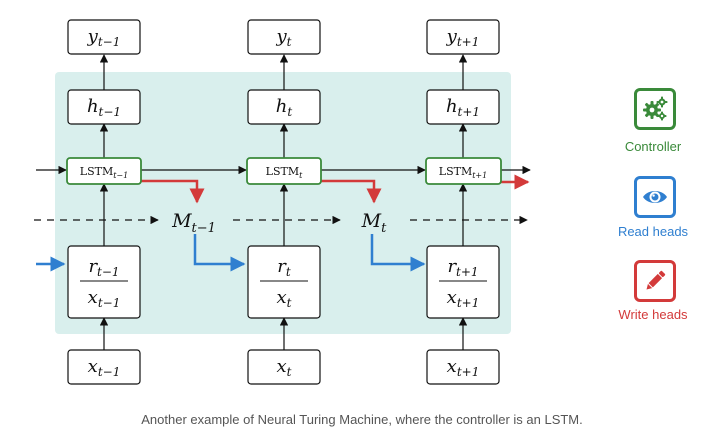  I want to click on pencil-icon, so click(656, 280).